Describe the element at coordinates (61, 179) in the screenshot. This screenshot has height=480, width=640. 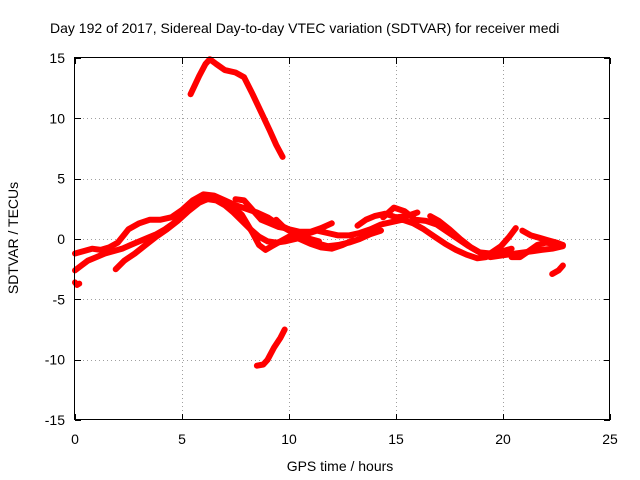
I see `y-tick-label: 5` at that location.